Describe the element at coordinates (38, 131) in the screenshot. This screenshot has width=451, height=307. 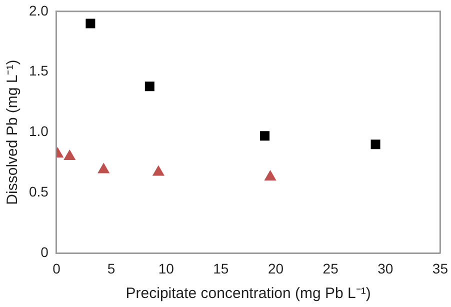
I see `y-tick-label: 1.0` at that location.